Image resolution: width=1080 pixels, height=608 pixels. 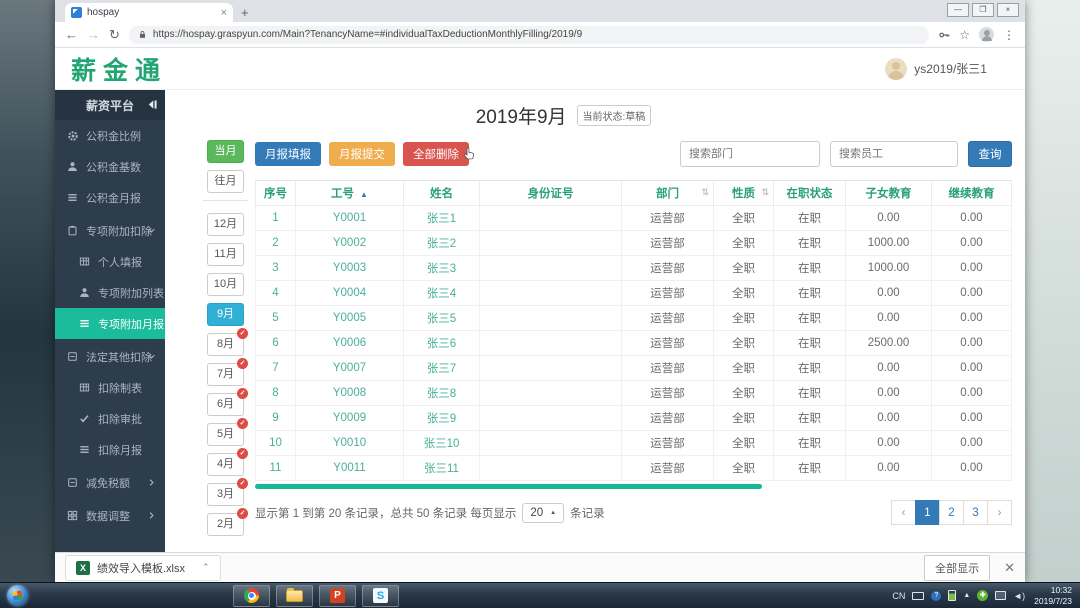 What do you see at coordinates (944, 35) in the screenshot?
I see `key-icon` at bounding box center [944, 35].